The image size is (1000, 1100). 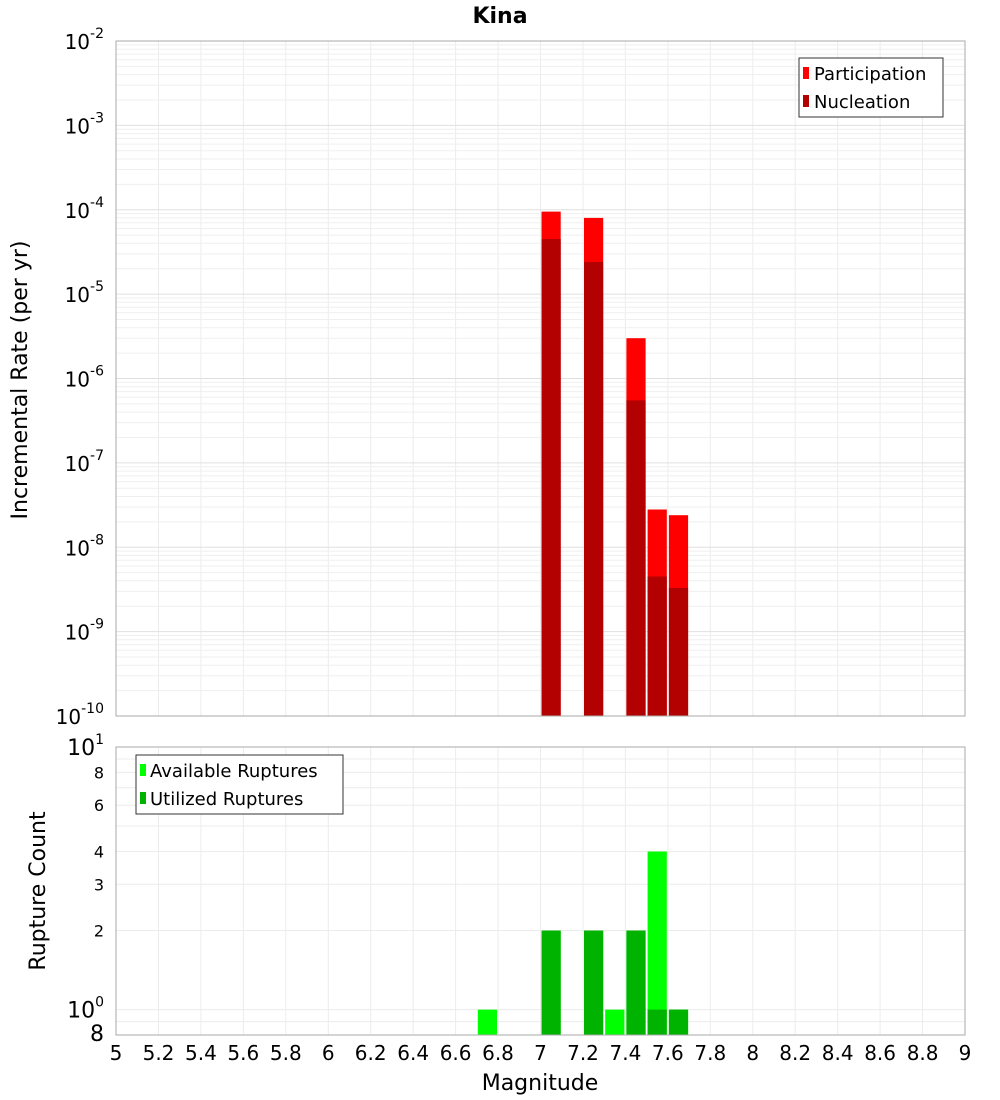 What do you see at coordinates (80, 715) in the screenshot?
I see `top-y-tick-label: 10⁻¹⁰` at bounding box center [80, 715].